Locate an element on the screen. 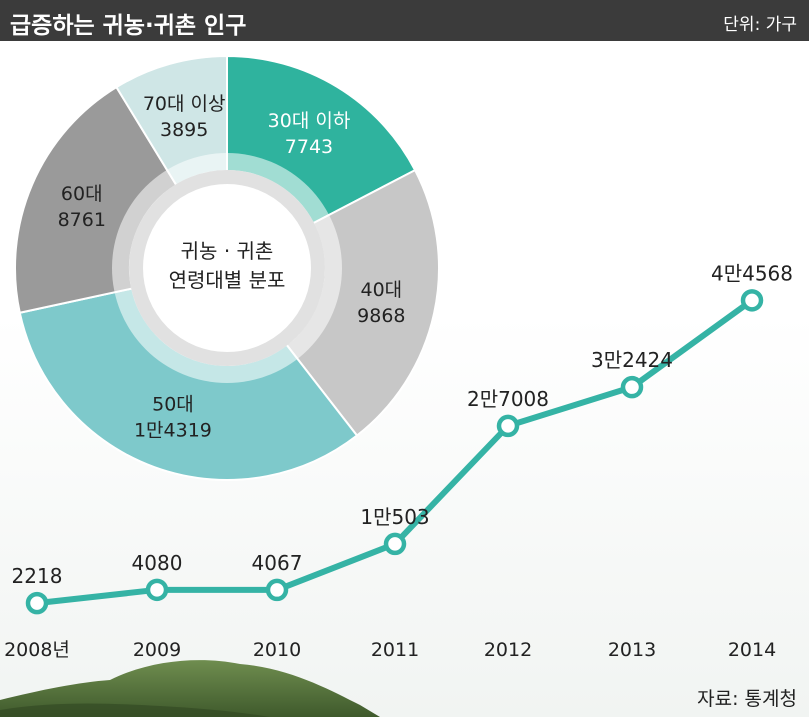 The height and width of the screenshot is (717, 809). data-label: 2만7008 is located at coordinates (508, 399).